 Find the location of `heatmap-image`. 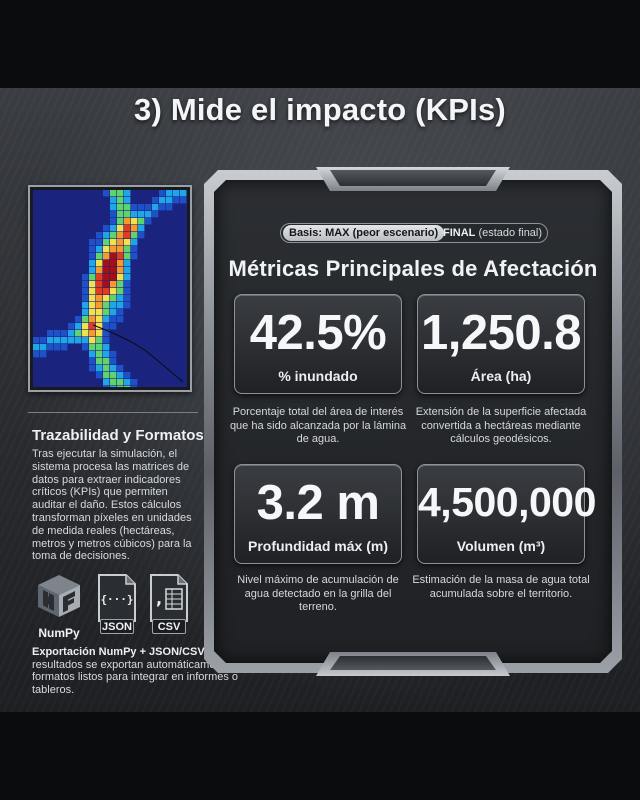

heatmap-image is located at coordinates (110, 288).